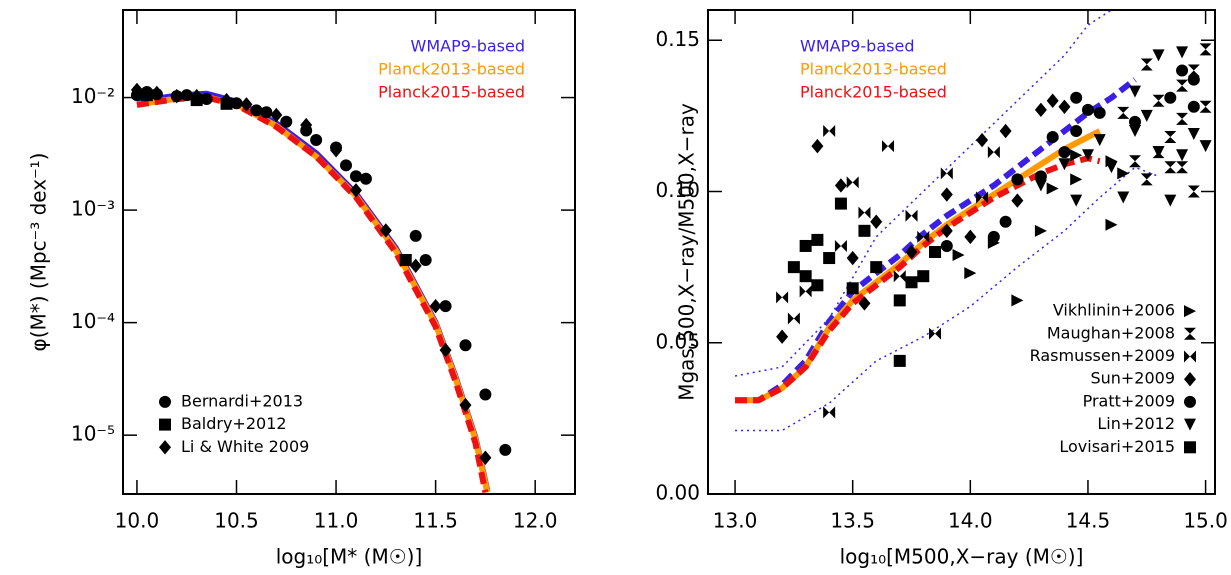  I want to click on legend-label: Sun+2009, so click(1132, 378).